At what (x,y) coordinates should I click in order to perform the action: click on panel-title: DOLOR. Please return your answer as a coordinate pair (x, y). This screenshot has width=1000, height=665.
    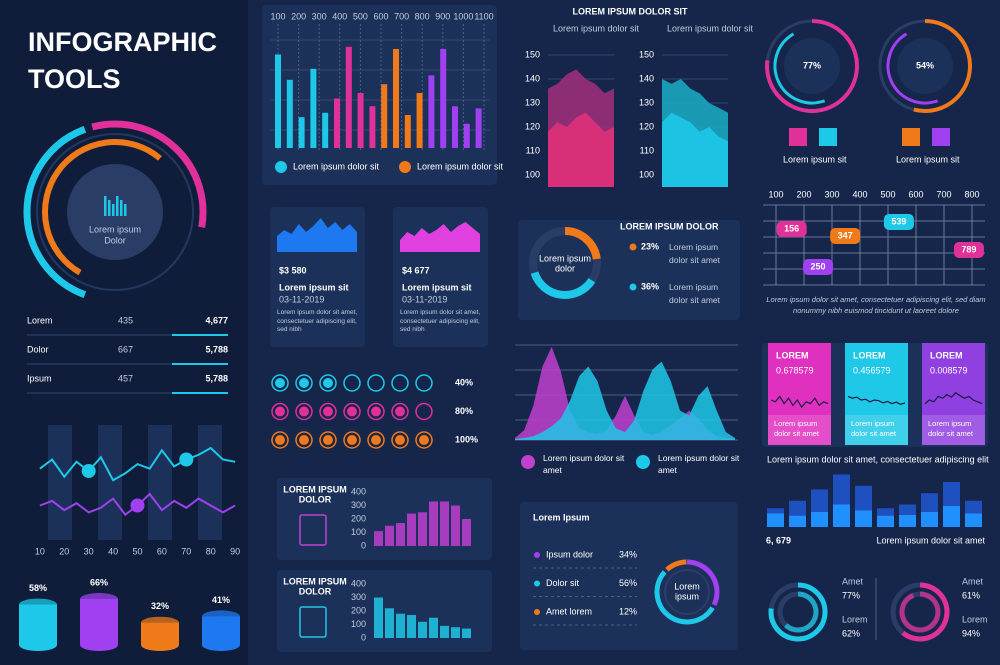
    Looking at the image, I should click on (315, 591).